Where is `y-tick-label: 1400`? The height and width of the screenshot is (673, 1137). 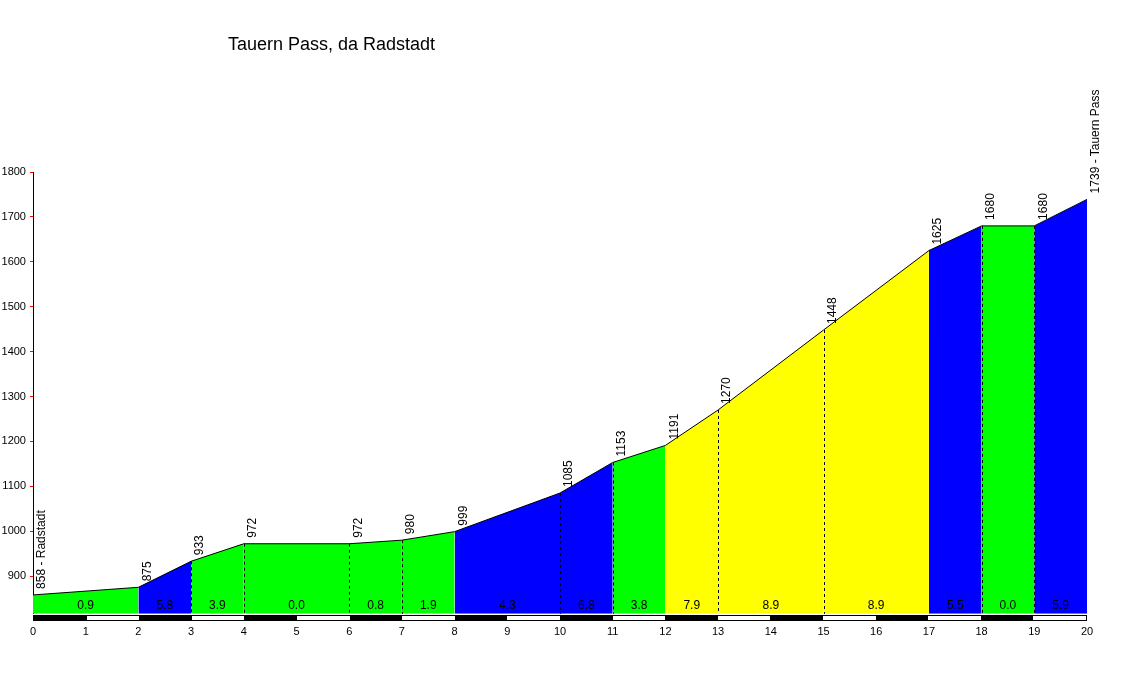
y-tick-label: 1400 is located at coordinates (13, 350).